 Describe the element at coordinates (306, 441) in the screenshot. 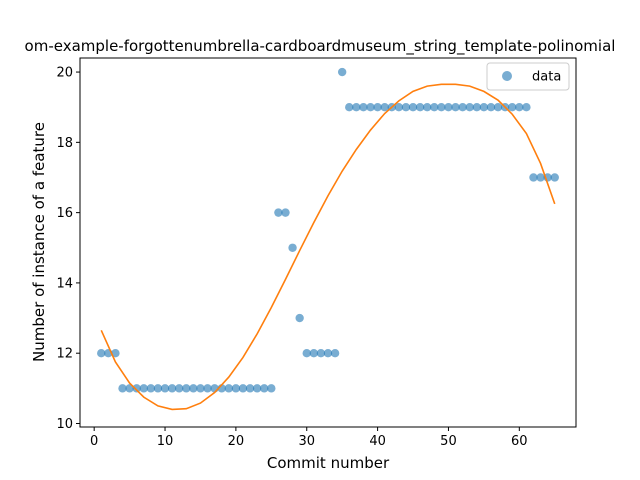

I see `x-tick-label: 30` at that location.